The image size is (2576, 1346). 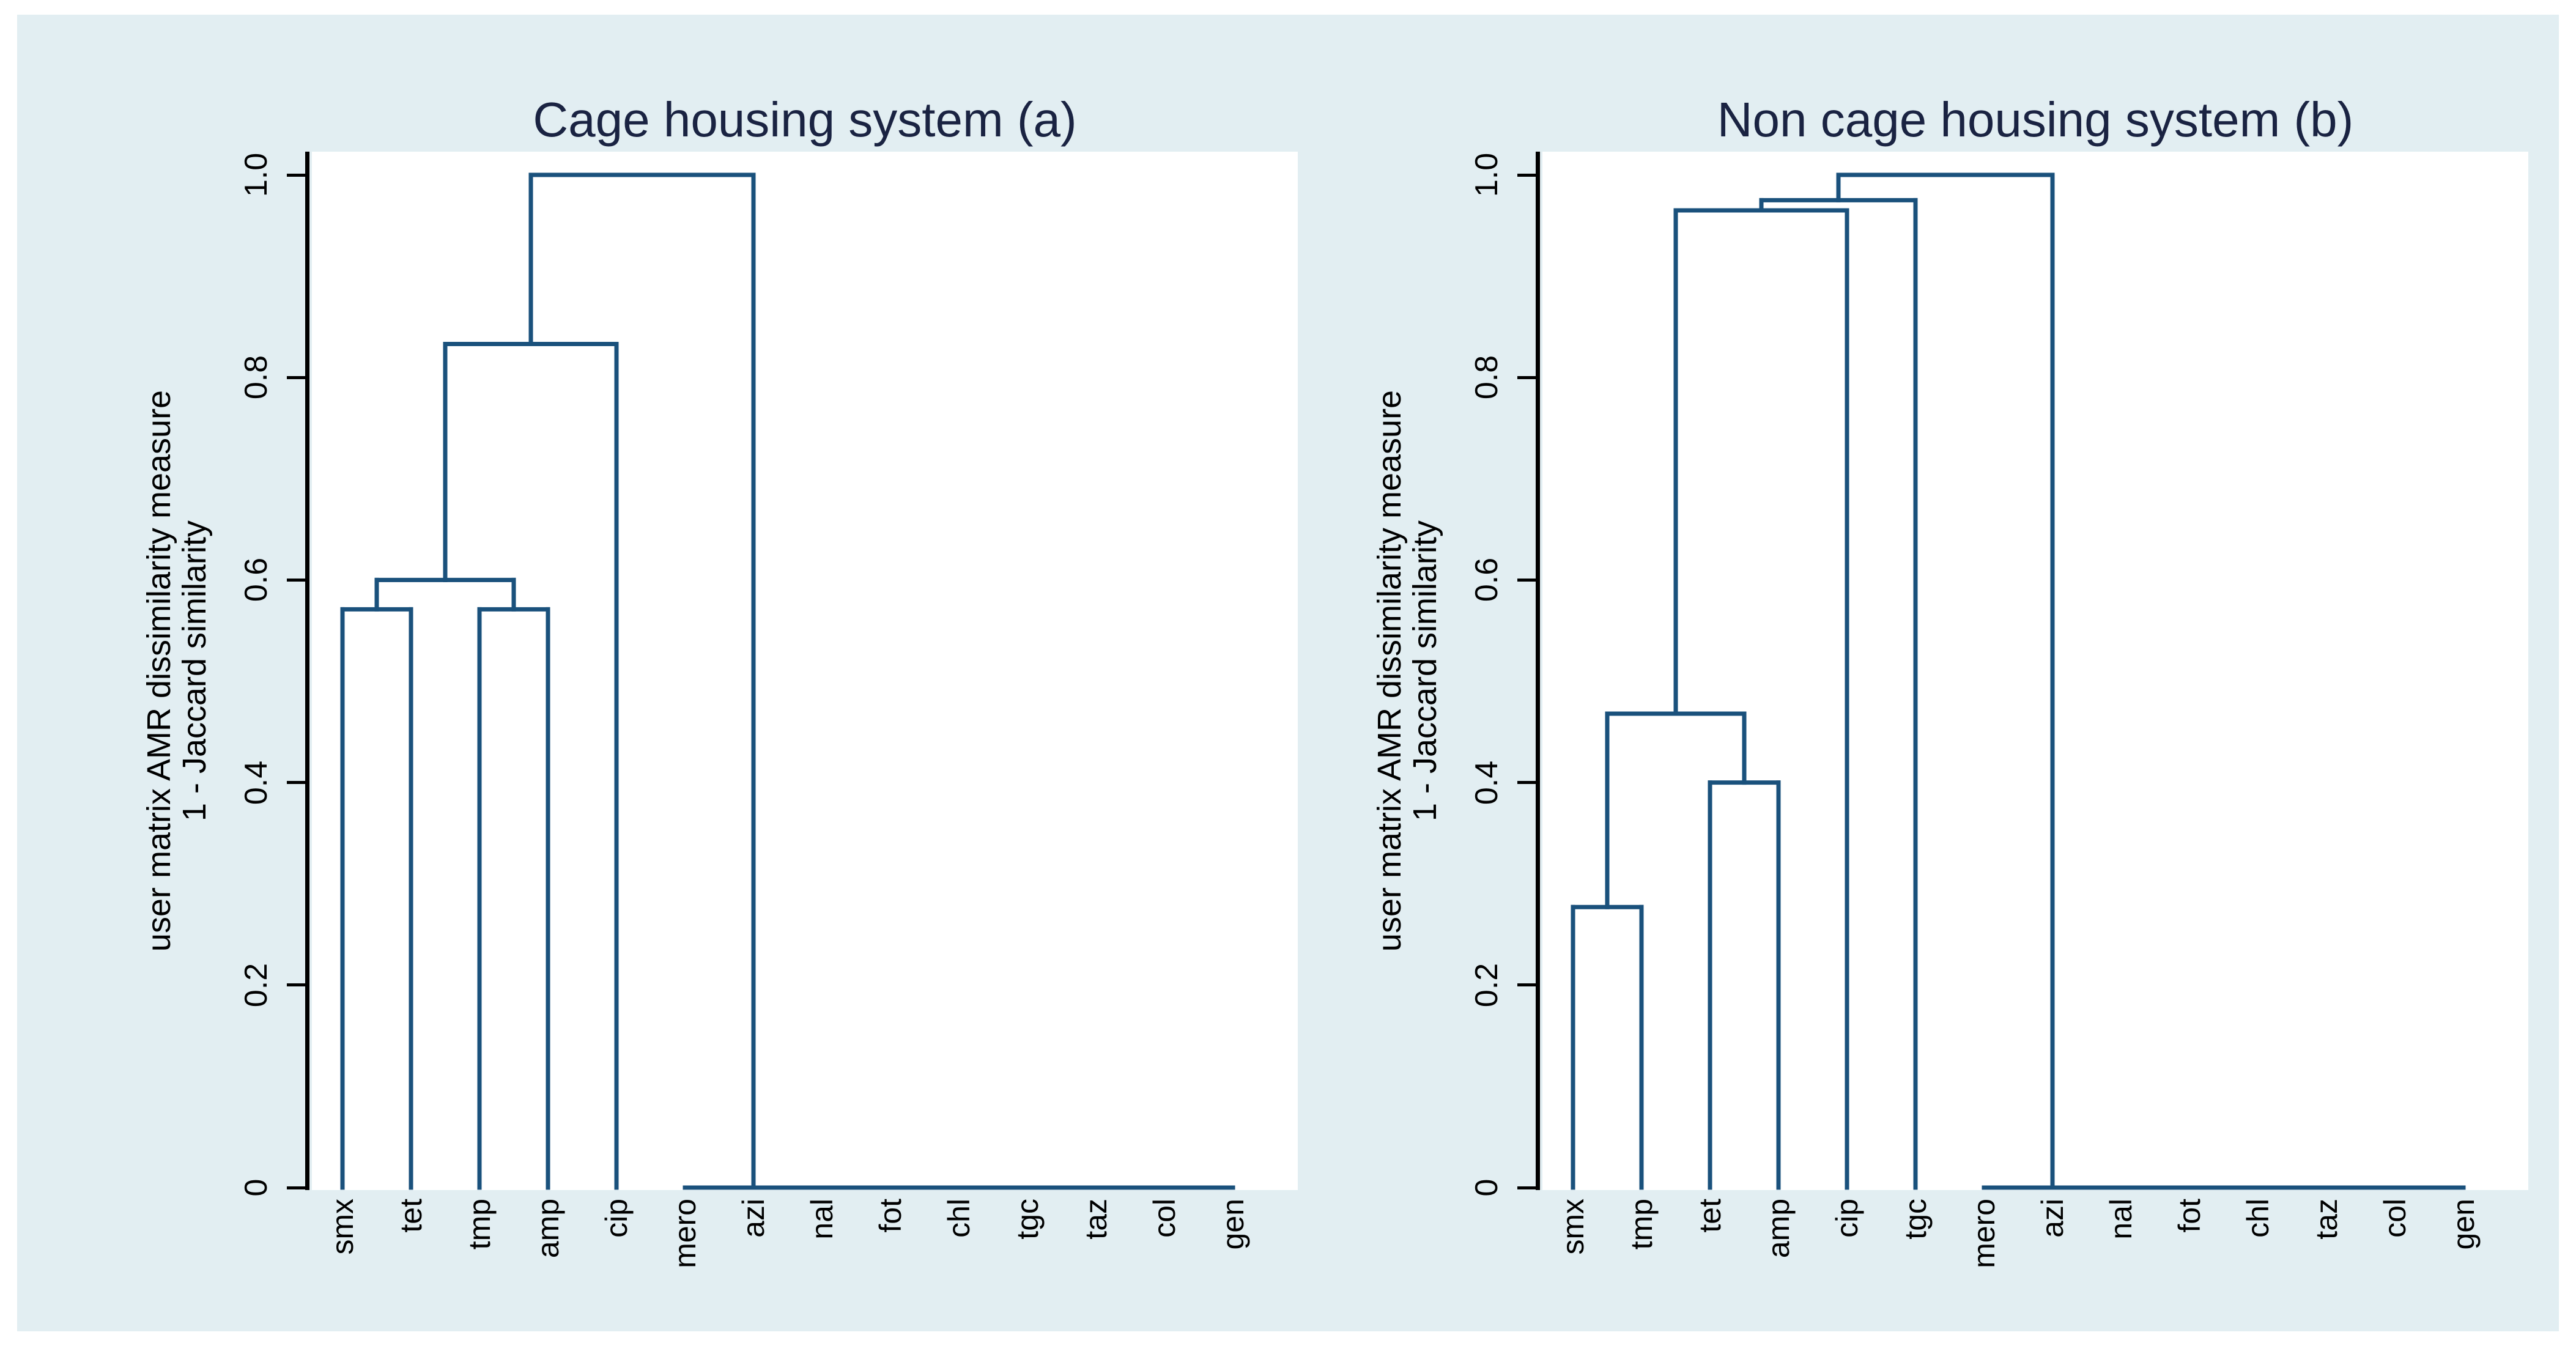 I want to click on y-axis-line-noncage, so click(x=1538, y=671).